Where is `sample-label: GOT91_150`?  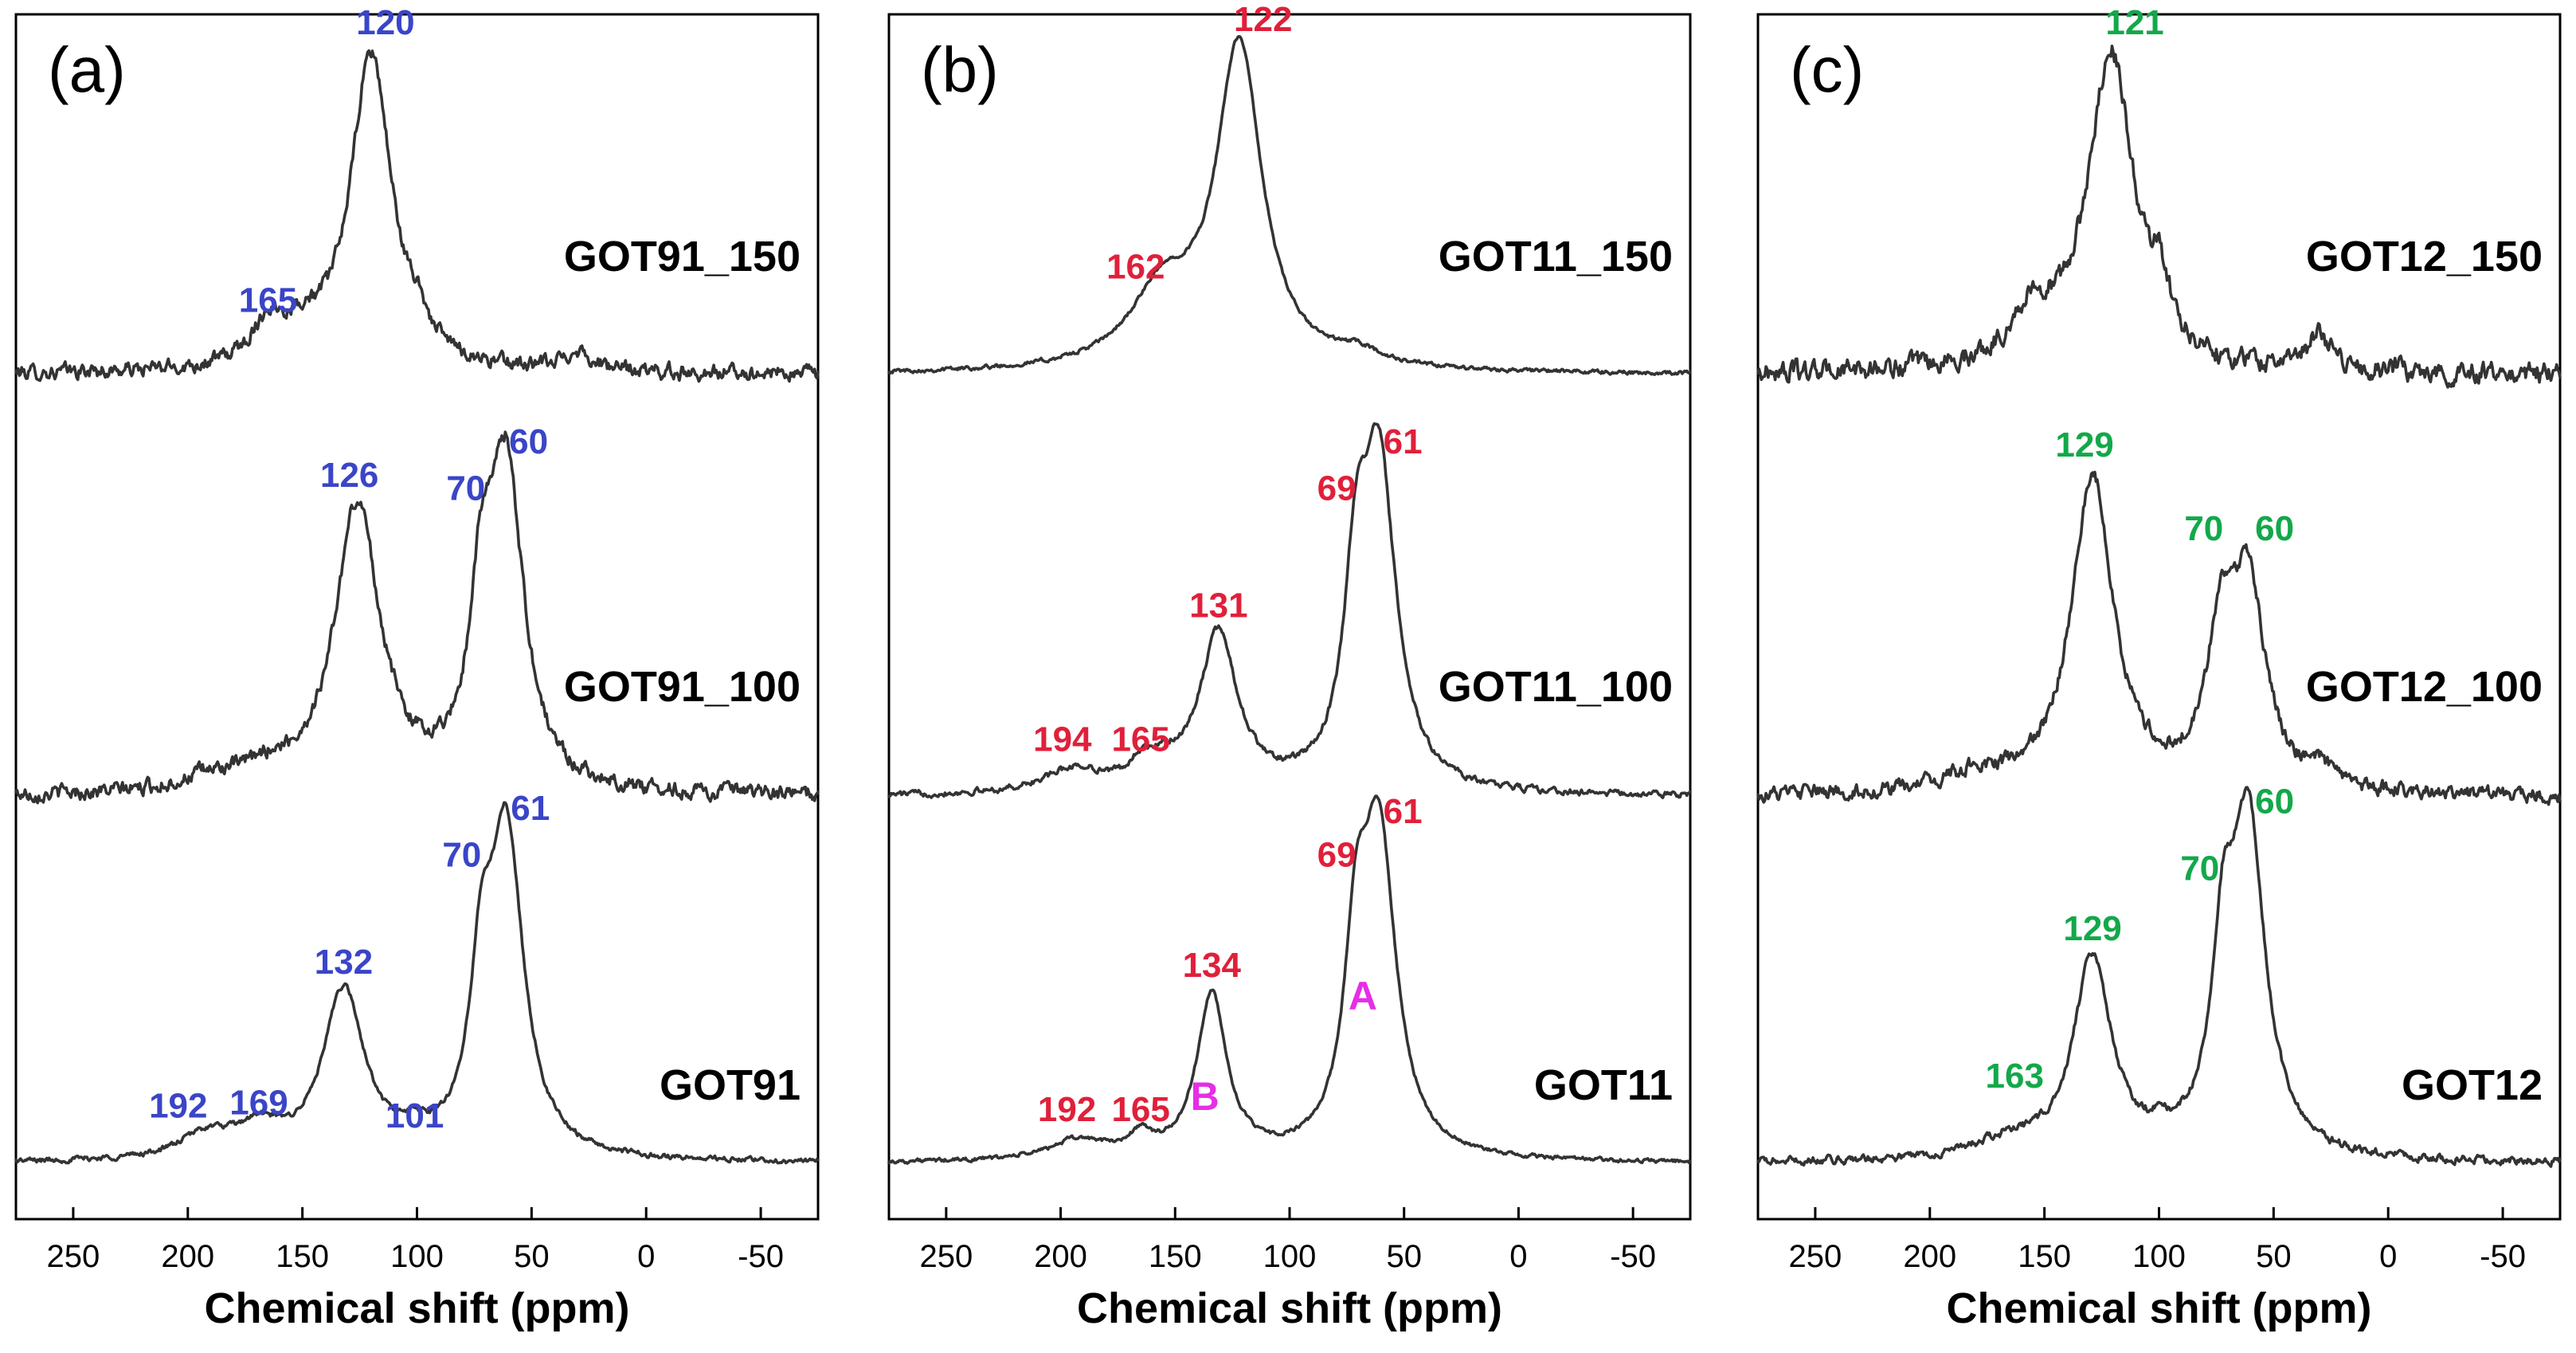 sample-label: GOT91_150 is located at coordinates (682, 256).